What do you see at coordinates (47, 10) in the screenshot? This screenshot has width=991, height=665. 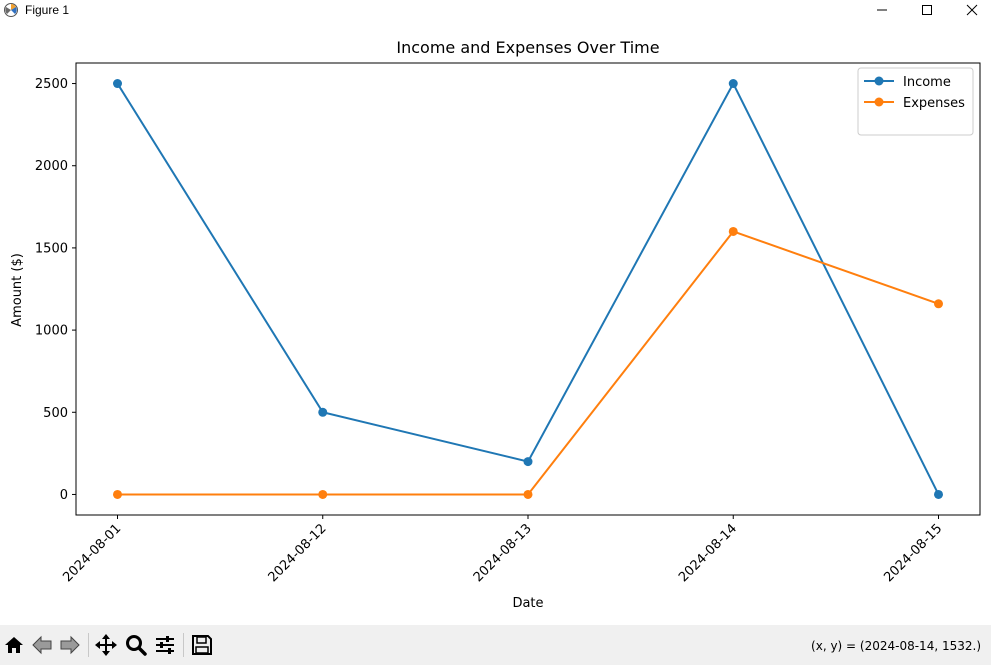 I see `window-title: Figure 1` at bounding box center [47, 10].